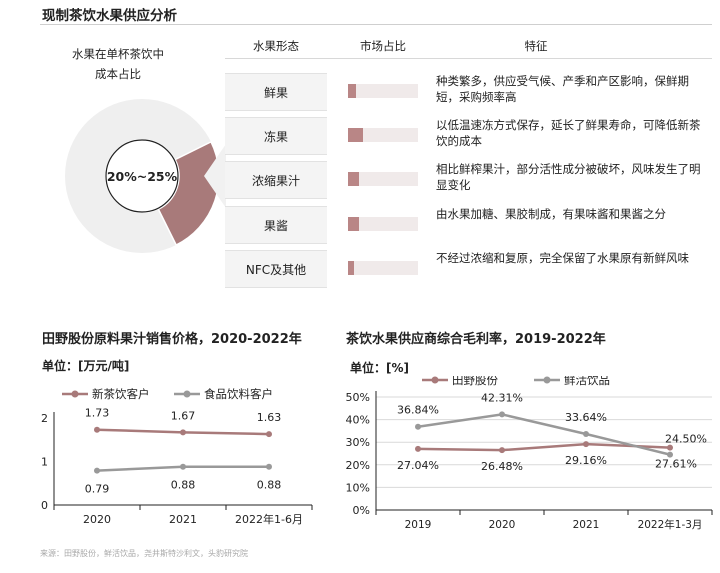  Describe the element at coordinates (144, 553) in the screenshot. I see `source-footnote: 来源：田野股份，鲜活饮品，尧井斯特沙利文，头豹研究院` at that location.